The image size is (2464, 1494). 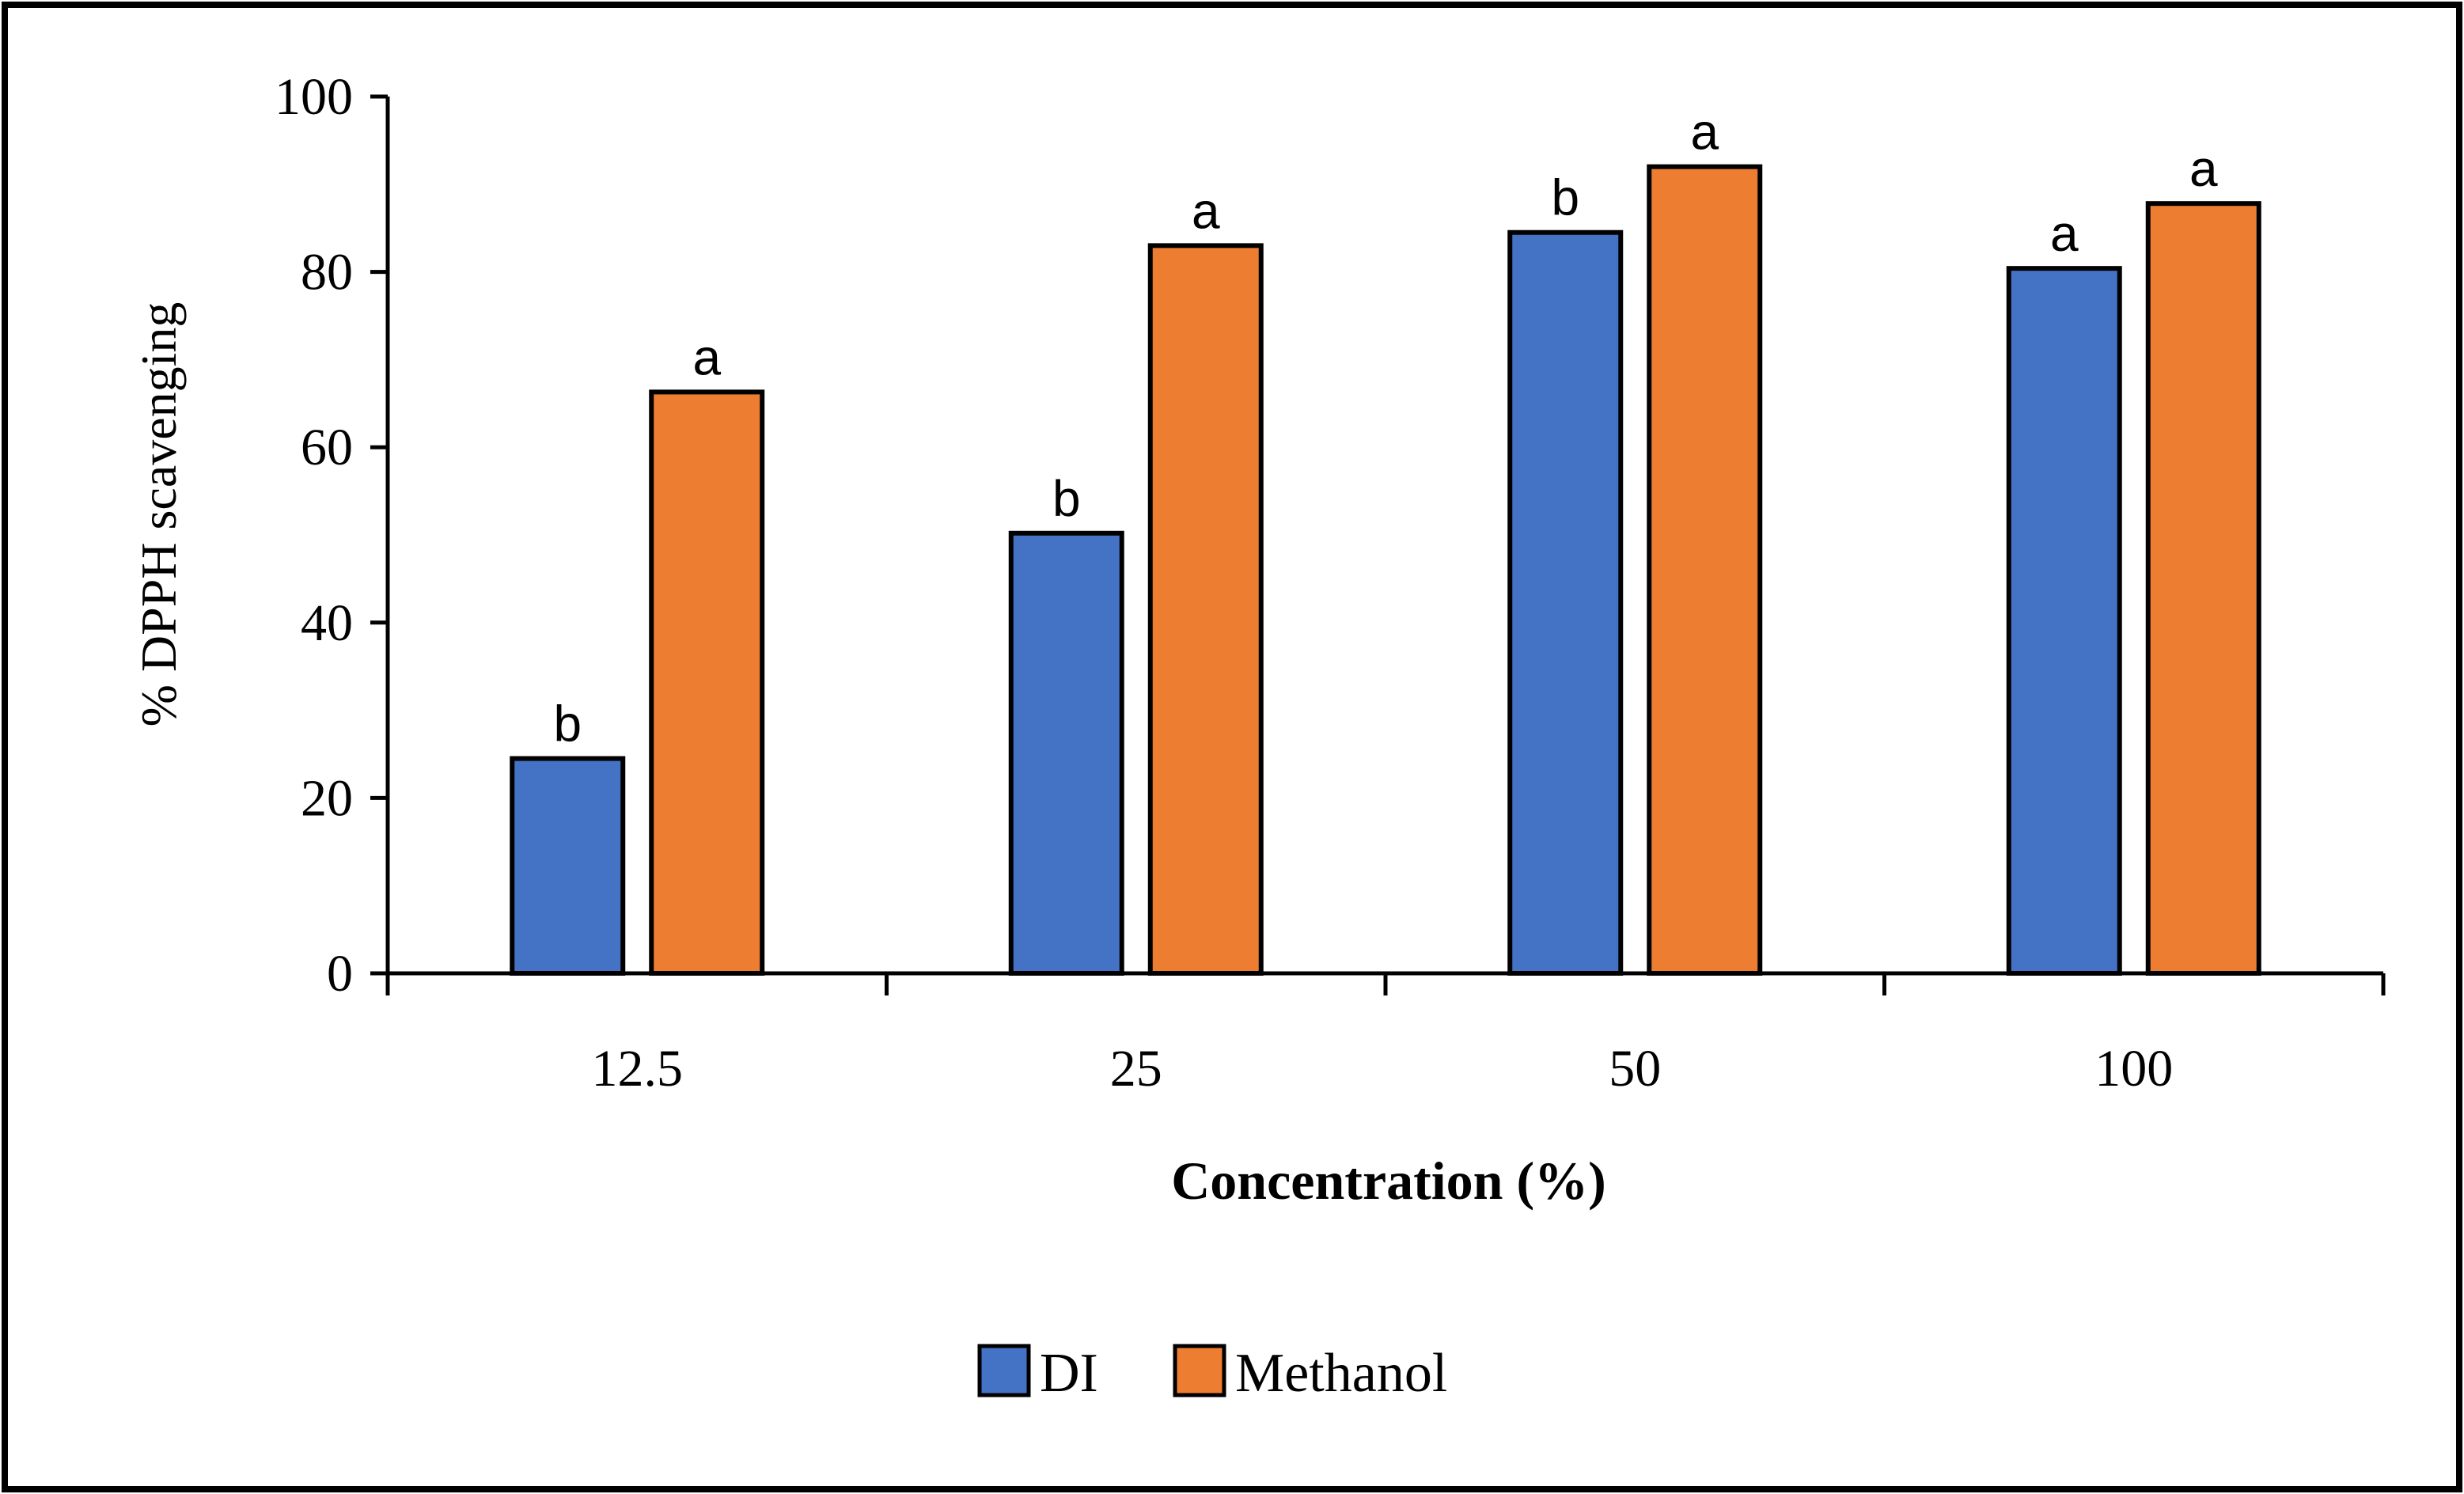 What do you see at coordinates (314, 97) in the screenshot?
I see `y-tick-label-100: 100` at bounding box center [314, 97].